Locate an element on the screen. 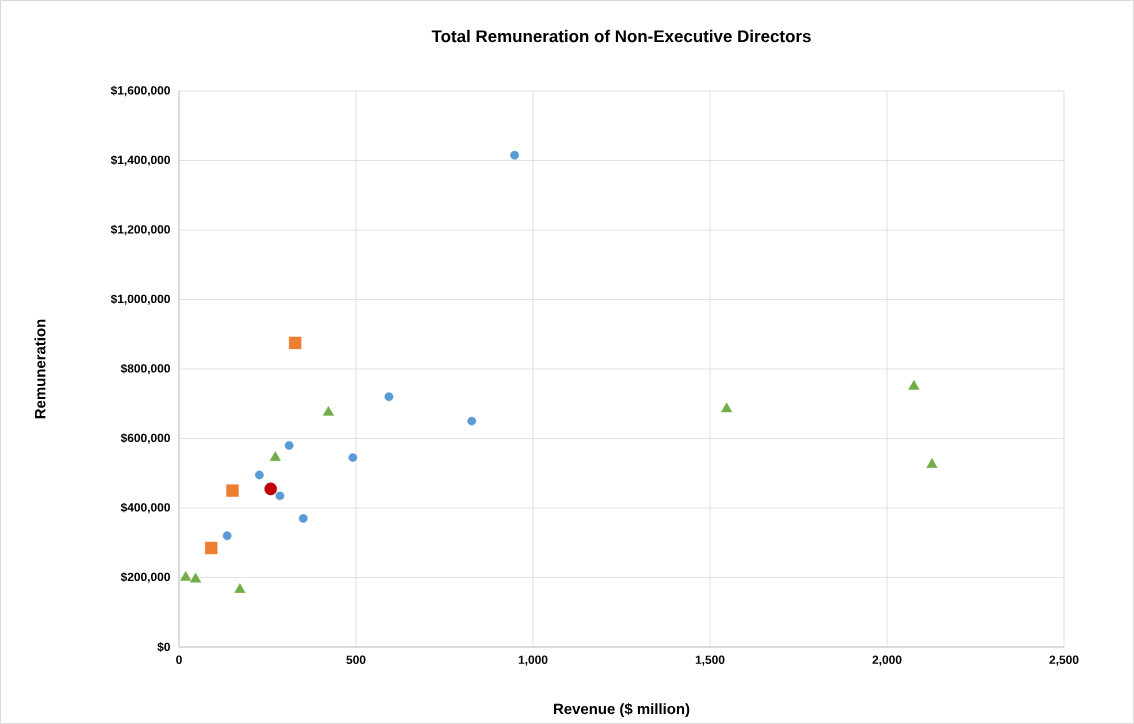  y-tick-label: $1,600,000 is located at coordinates (140, 91).